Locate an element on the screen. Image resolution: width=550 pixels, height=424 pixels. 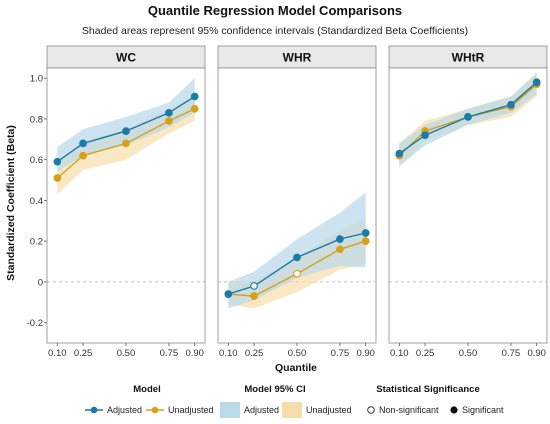
legend-title-significance: Statistical Significance is located at coordinates (427, 389).